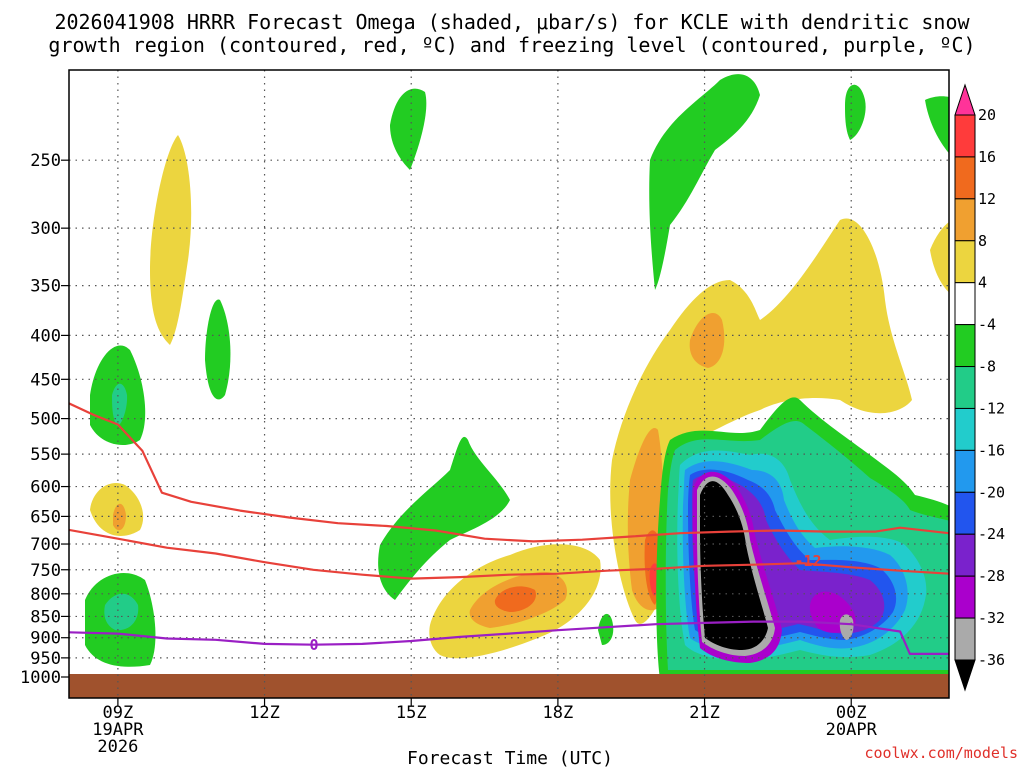 The image size is (1024, 768). I want to click on y-tick-label: 1000, so click(40, 678).